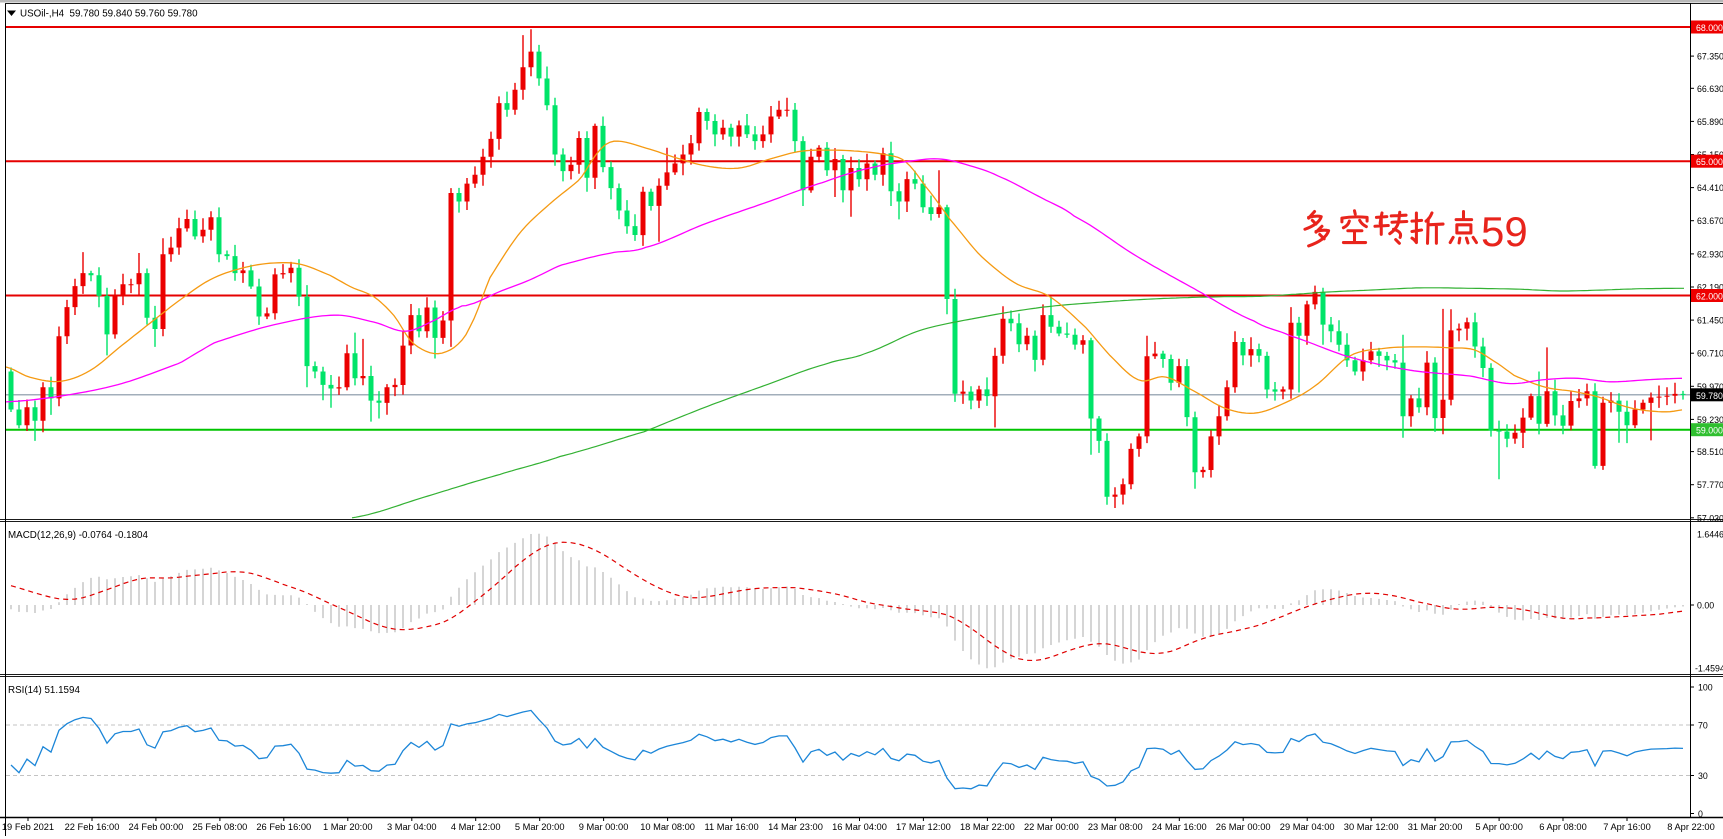  What do you see at coordinates (1705, 606) in the screenshot?
I see `svg-text: 0.00` at bounding box center [1705, 606].